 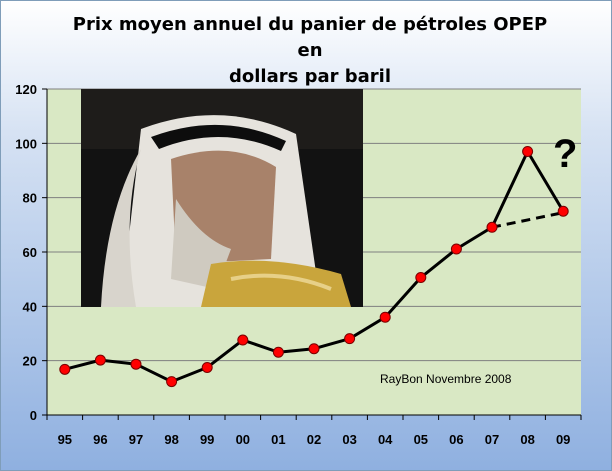 What do you see at coordinates (207, 439) in the screenshot?
I see `x-tick-label: 99` at bounding box center [207, 439].